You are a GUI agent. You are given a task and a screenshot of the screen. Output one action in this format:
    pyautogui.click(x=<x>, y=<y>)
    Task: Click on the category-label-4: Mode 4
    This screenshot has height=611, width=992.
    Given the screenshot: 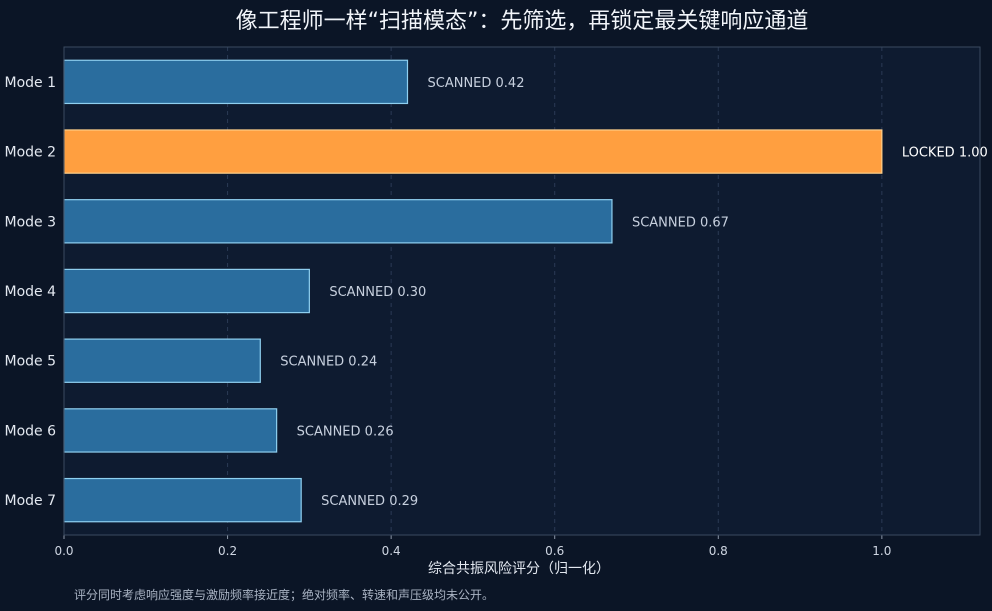 What is the action you would take?
    pyautogui.click(x=30, y=292)
    